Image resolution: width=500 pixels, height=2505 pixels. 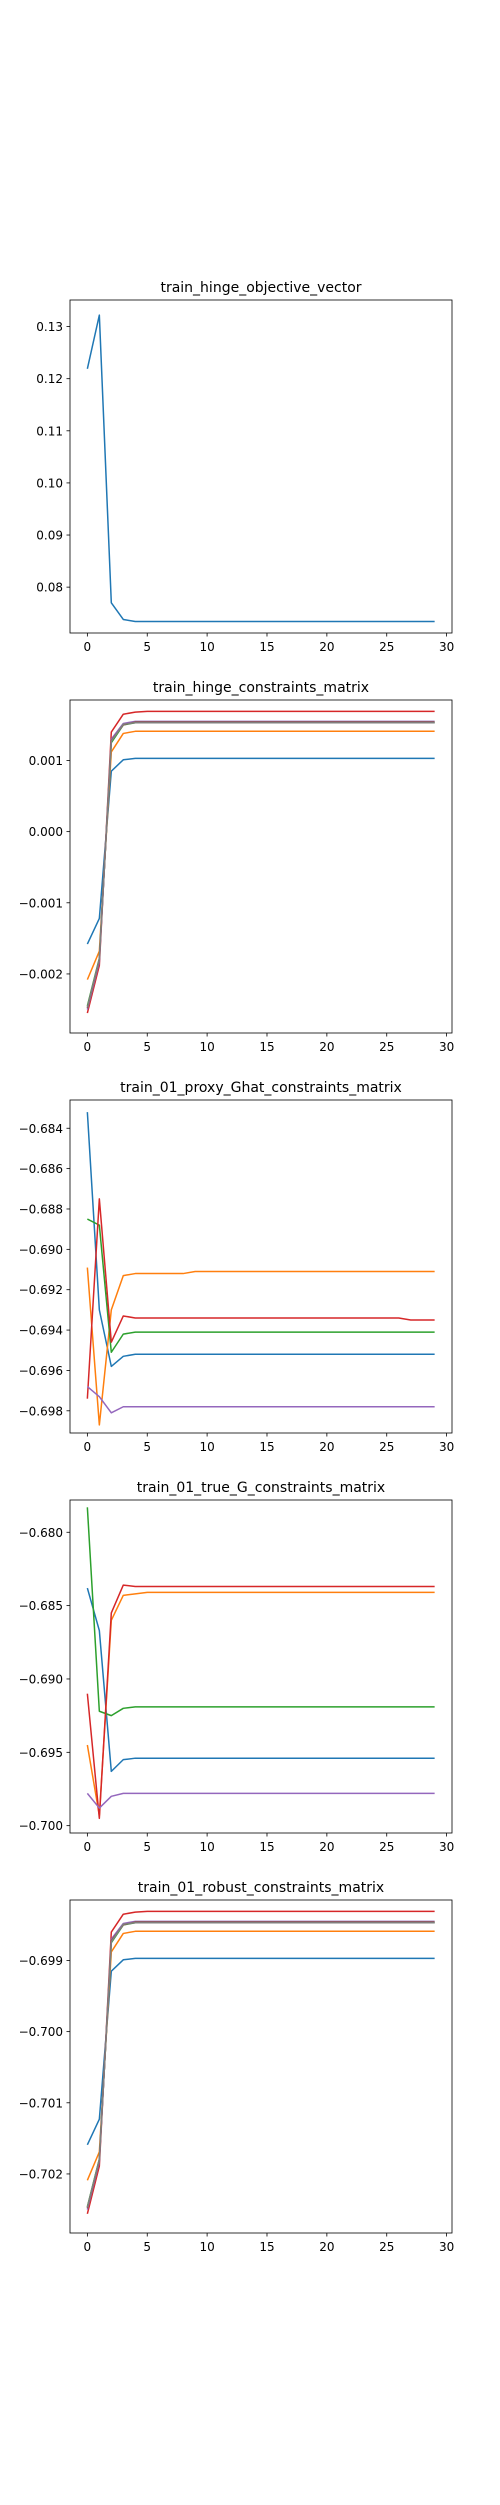 I want to click on y-tick-label: −0.696, so click(x=41, y=1371).